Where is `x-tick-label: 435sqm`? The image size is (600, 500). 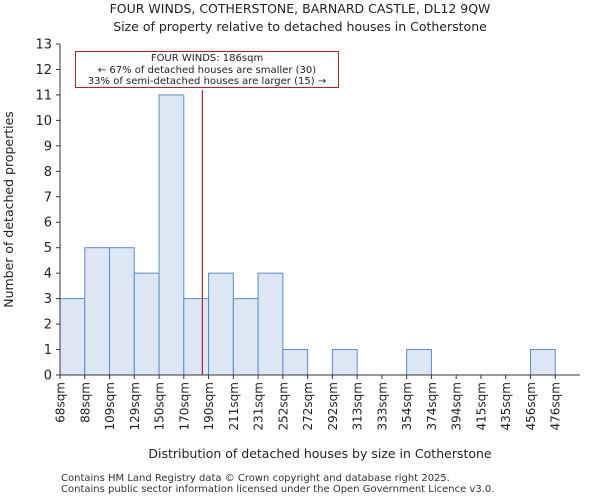
x-tick-label: 435sqm is located at coordinates (506, 406).